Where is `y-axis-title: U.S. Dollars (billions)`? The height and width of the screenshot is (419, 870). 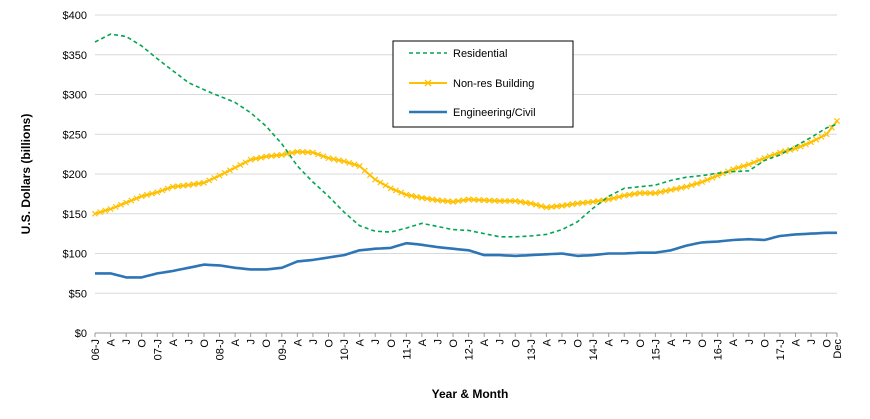
y-axis-title: U.S. Dollars (billions) is located at coordinates (26, 174).